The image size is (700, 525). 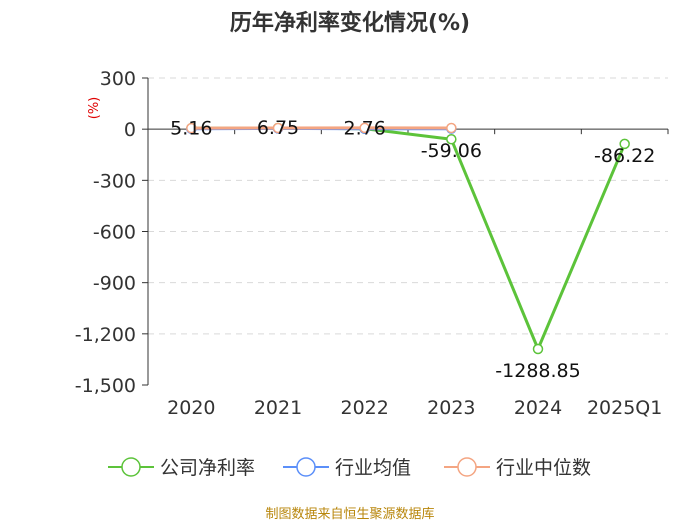 I want to click on data-label: -86.22, so click(x=624, y=156).